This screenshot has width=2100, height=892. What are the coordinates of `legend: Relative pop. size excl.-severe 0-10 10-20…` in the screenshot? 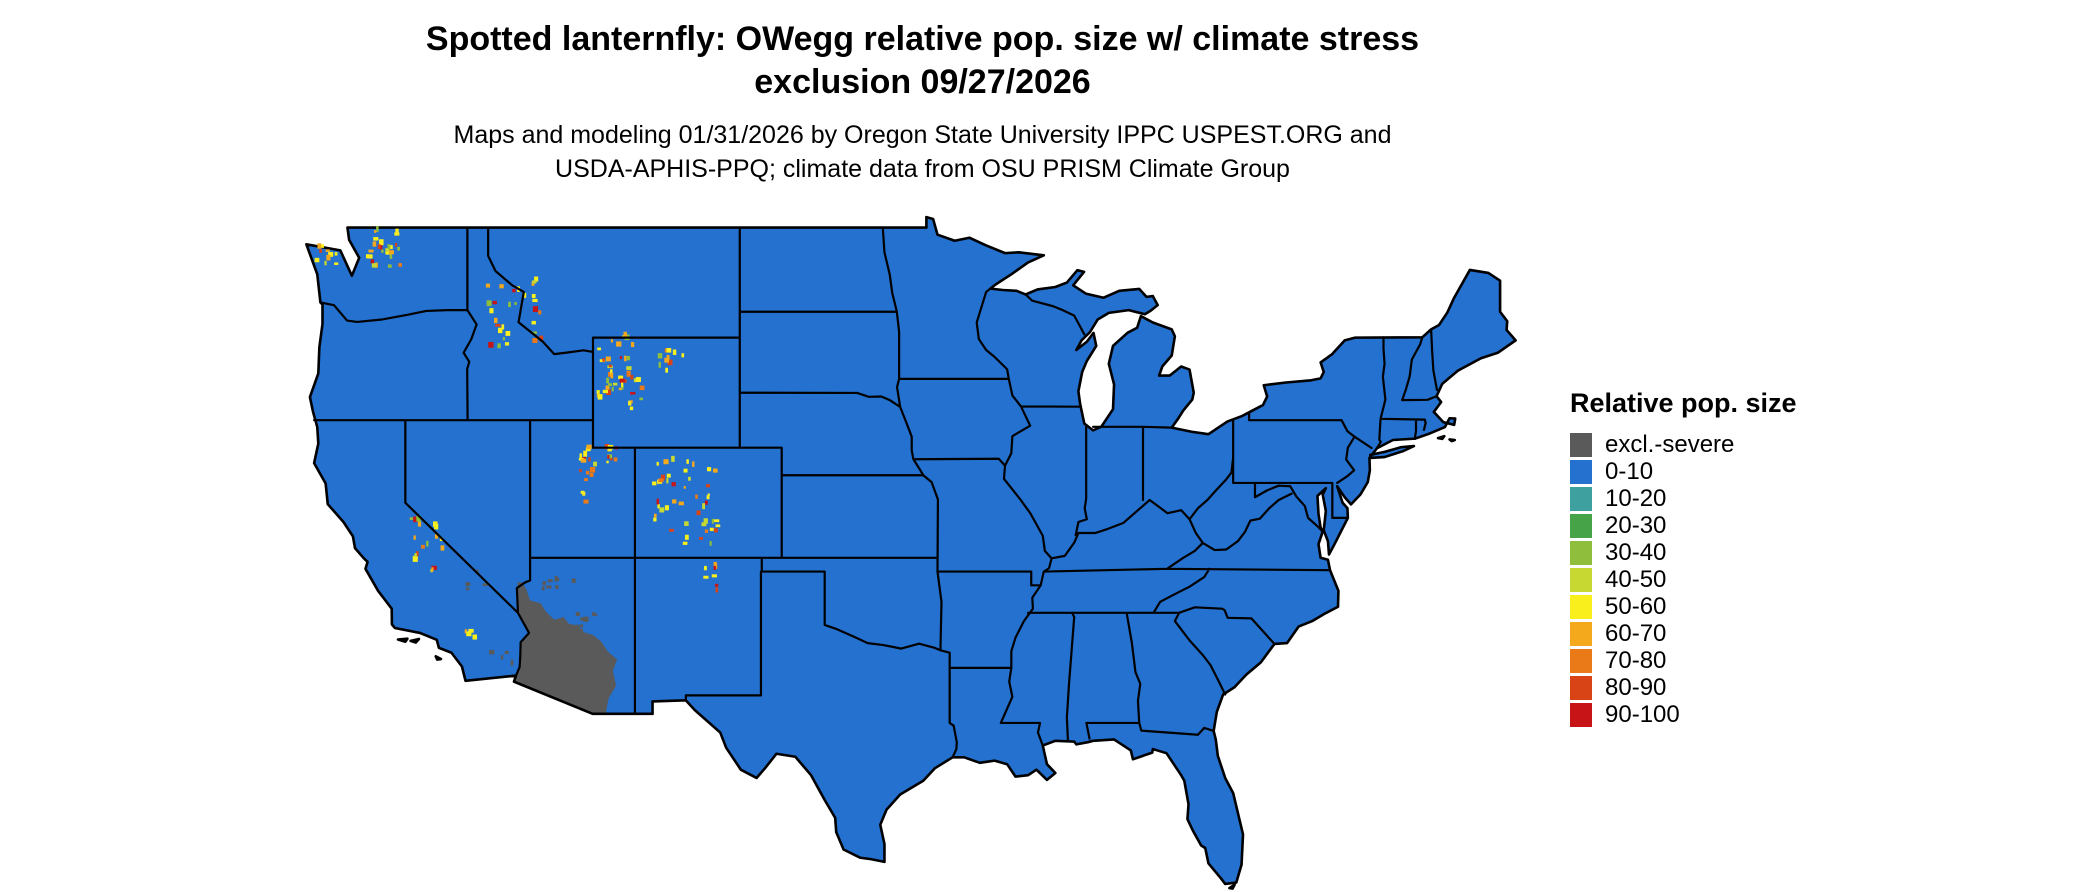 It's located at (1683, 558).